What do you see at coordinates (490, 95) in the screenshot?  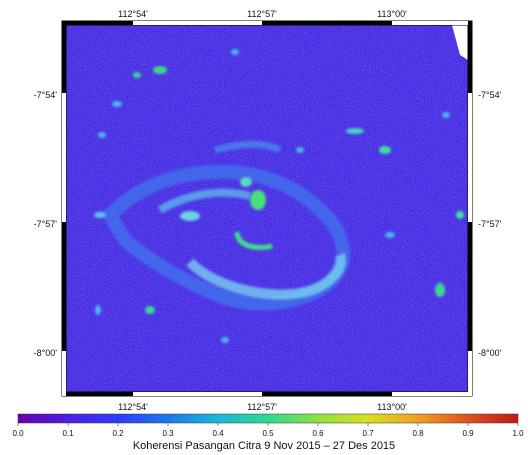 I see `right-tick-label: -7°54'` at bounding box center [490, 95].